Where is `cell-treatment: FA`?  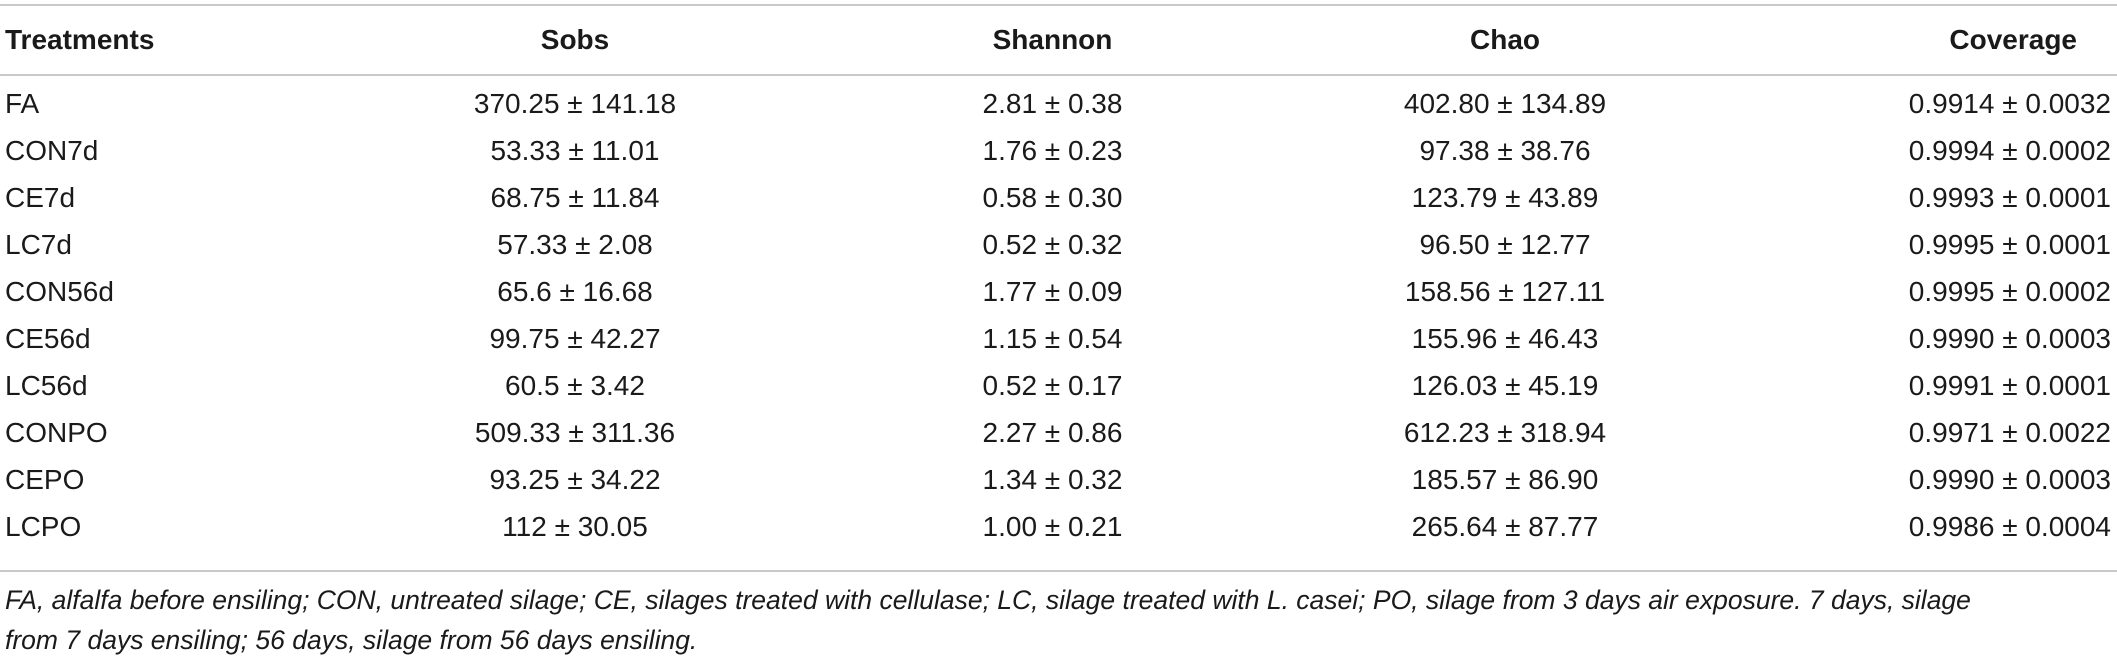
cell-treatment: FA is located at coordinates (22, 103).